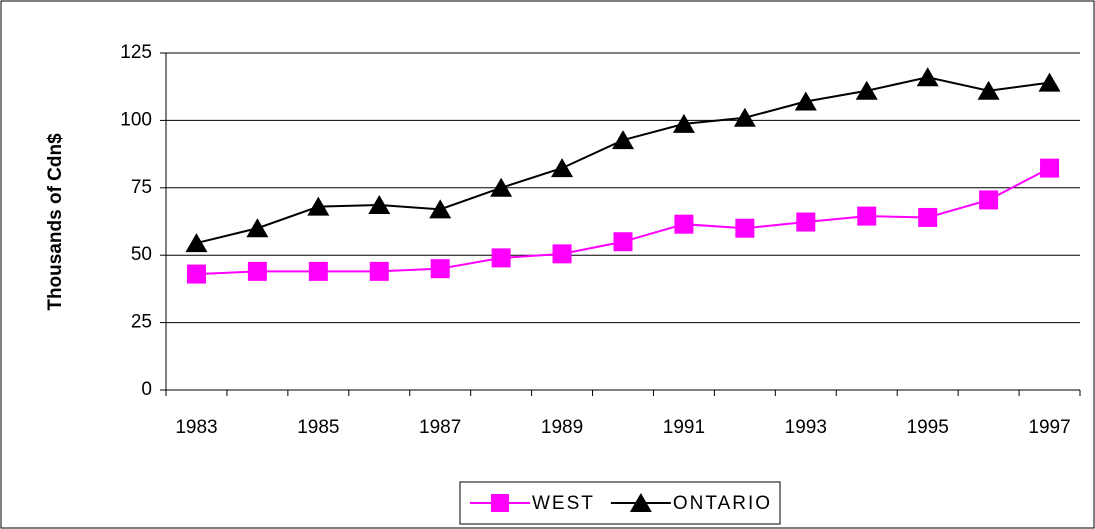 The height and width of the screenshot is (529, 1095). I want to click on y-tick-label: 100, so click(136, 119).